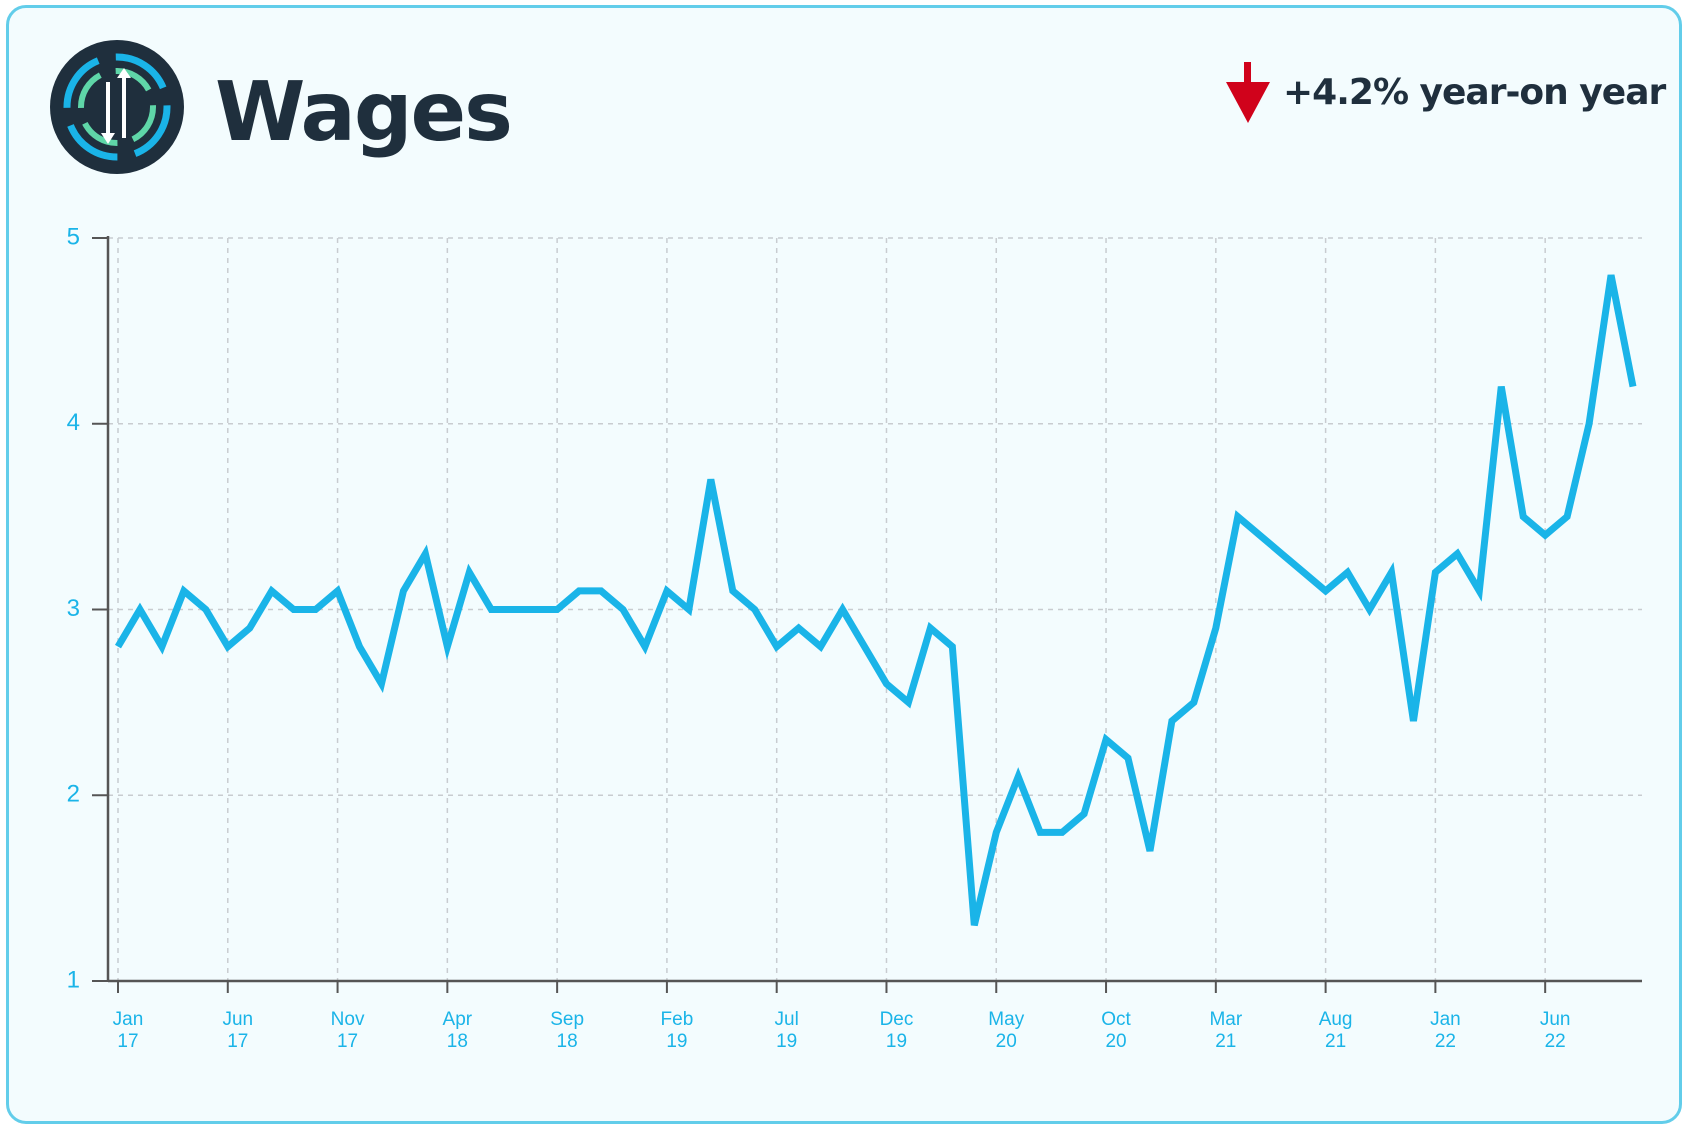 The width and height of the screenshot is (1686, 1127). What do you see at coordinates (73, 608) in the screenshot?
I see `y-tick-label: 3` at bounding box center [73, 608].